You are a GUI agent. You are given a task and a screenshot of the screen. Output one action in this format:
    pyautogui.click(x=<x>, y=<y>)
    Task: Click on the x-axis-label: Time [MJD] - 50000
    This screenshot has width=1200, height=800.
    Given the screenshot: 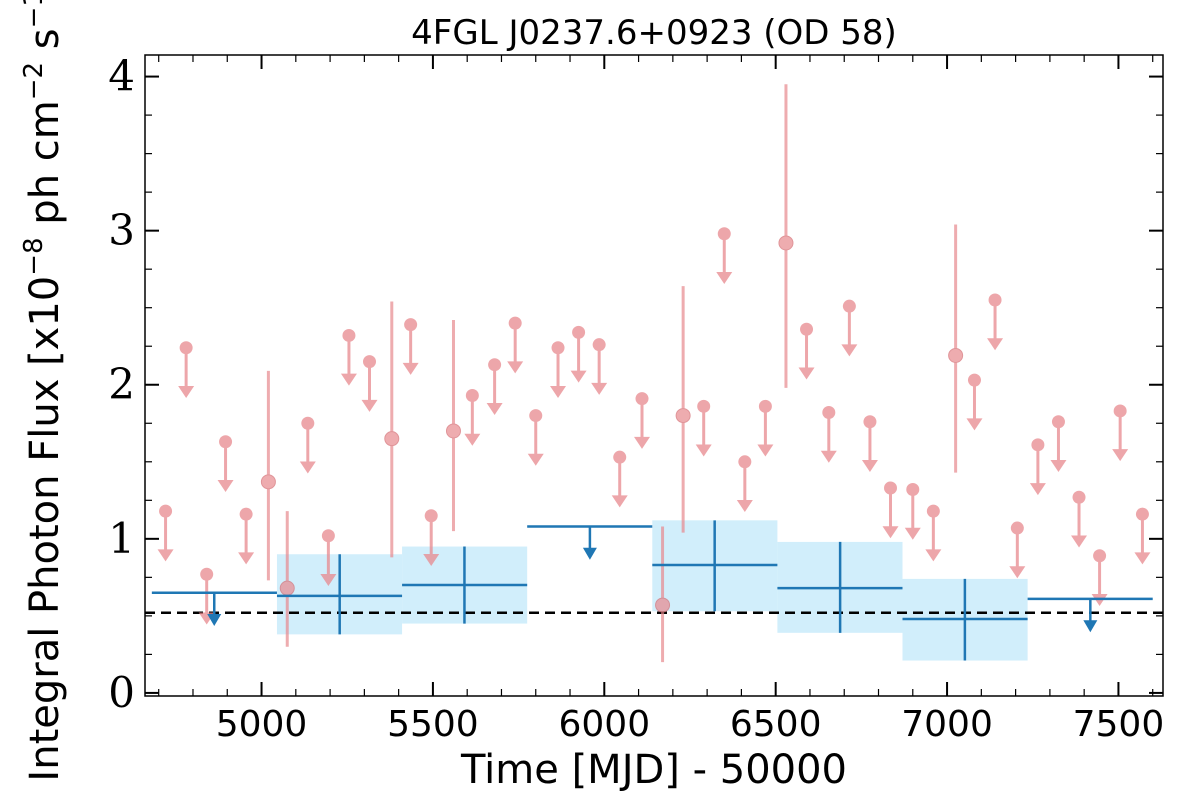 What is the action you would take?
    pyautogui.click(x=653, y=770)
    